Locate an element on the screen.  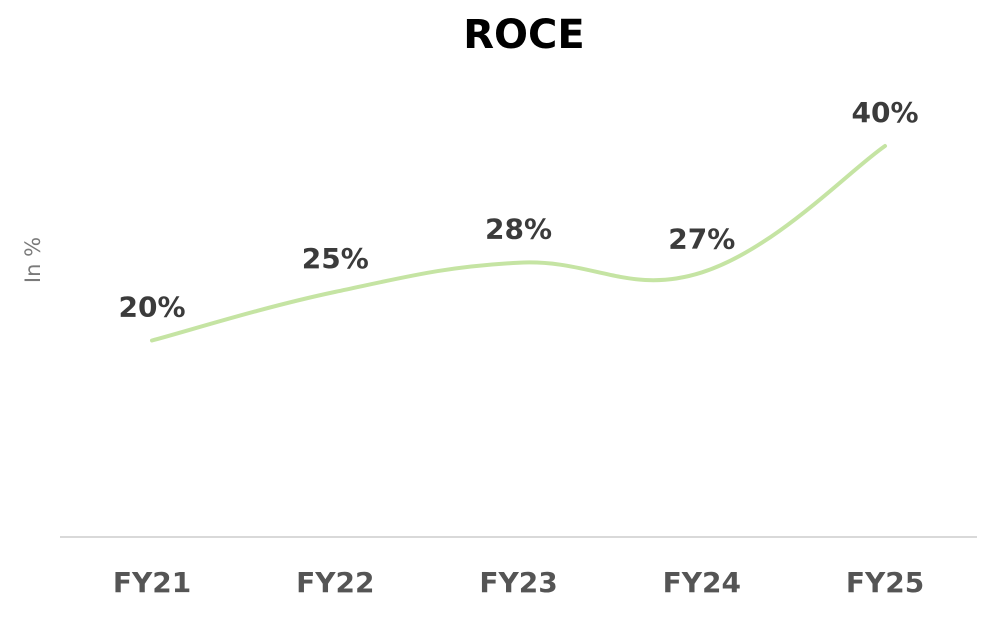
x-tick-label-fy21: FY21 is located at coordinates (152, 582).